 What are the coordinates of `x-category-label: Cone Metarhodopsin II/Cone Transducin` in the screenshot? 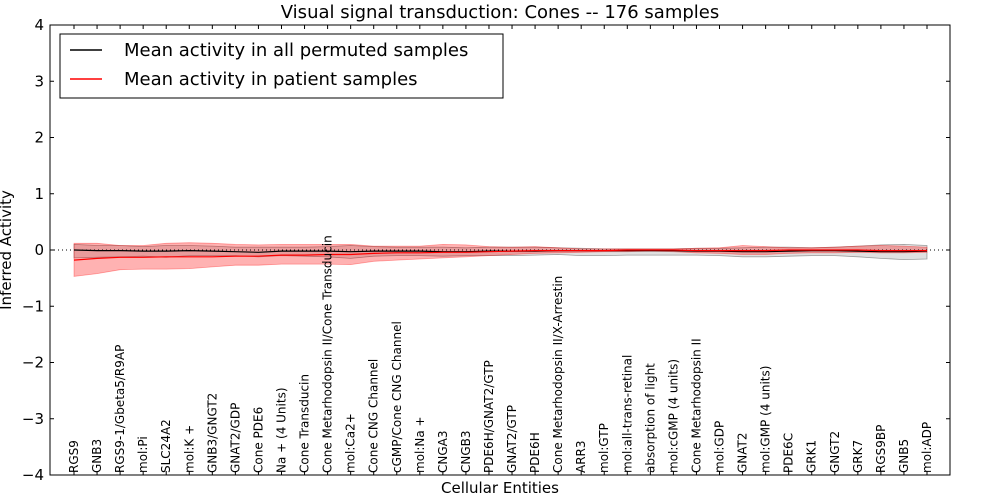 It's located at (328, 354).